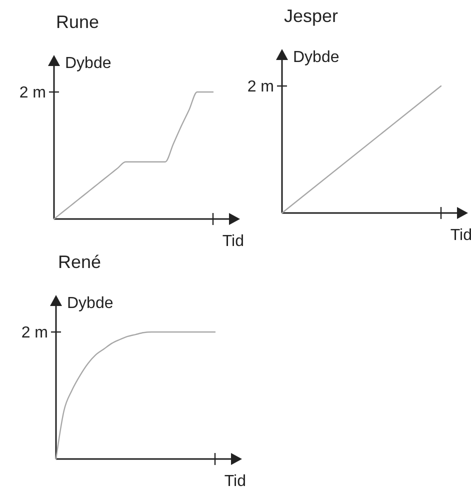 This screenshot has height=489, width=471. Describe the element at coordinates (80, 262) in the screenshot. I see `chart-title: René` at that location.